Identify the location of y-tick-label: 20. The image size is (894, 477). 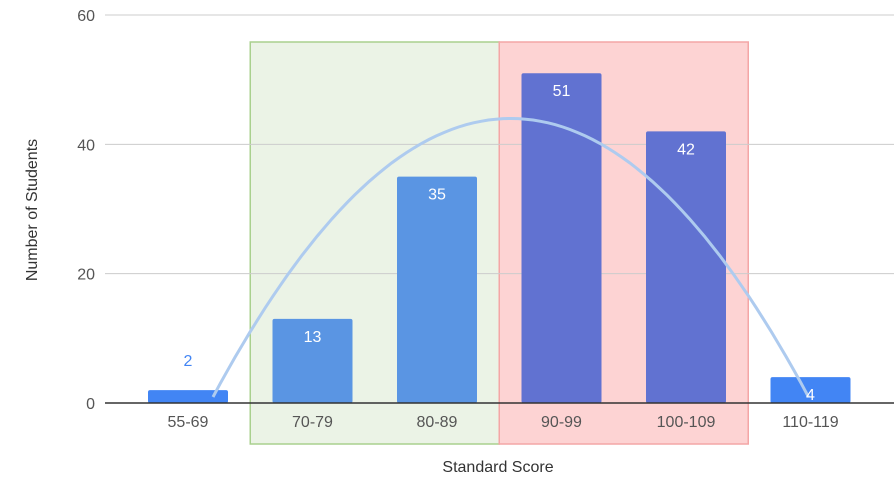
(86, 275).